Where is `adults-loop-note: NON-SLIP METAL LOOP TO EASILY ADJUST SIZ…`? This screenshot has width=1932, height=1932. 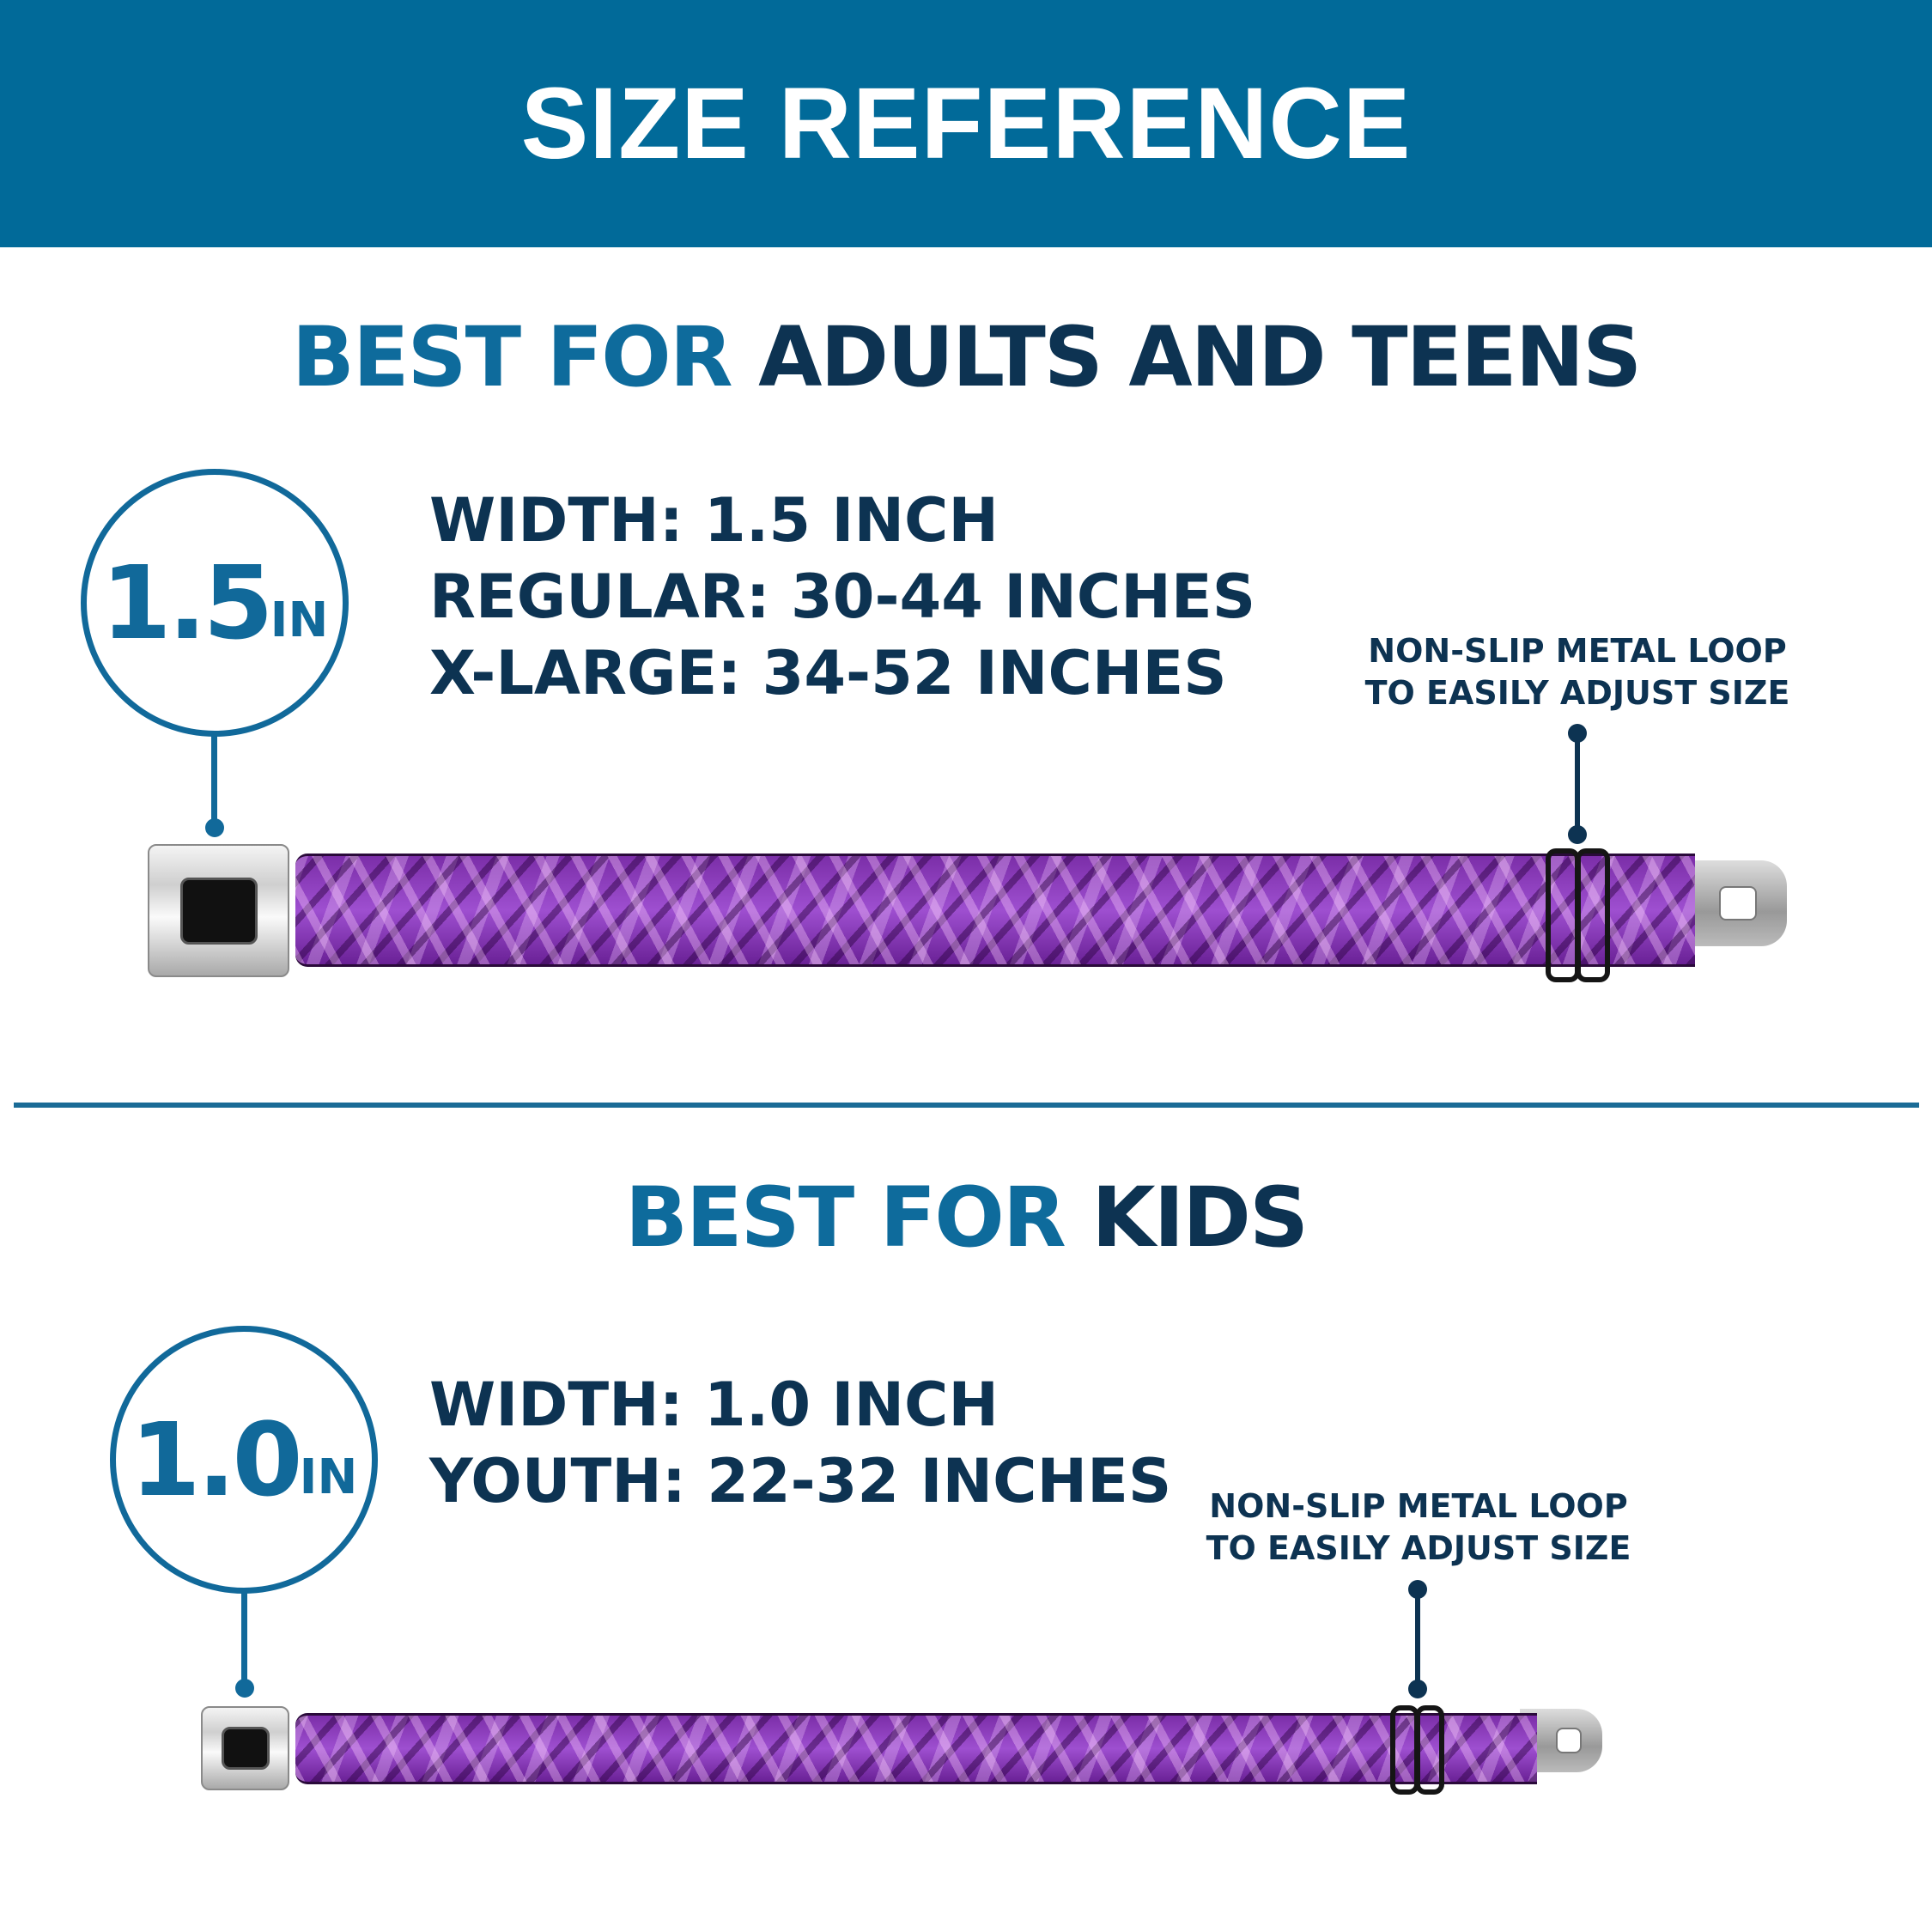
adults-loop-note: NON-SLIP METAL LOOP TO EASILY ADJUST SIZ… is located at coordinates (1577, 672).